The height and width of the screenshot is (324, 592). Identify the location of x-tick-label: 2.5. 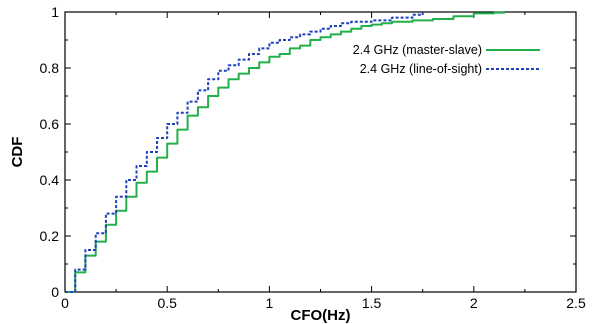
(576, 303).